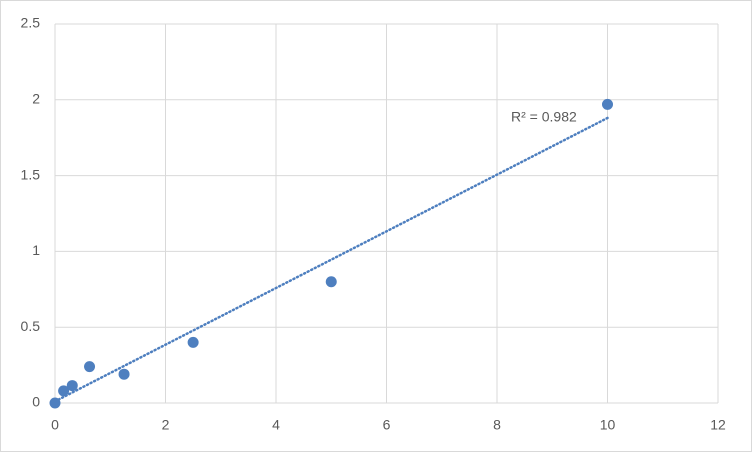 This screenshot has height=452, width=752. Describe the element at coordinates (276, 425) in the screenshot. I see `x-tick-label: 4` at that location.